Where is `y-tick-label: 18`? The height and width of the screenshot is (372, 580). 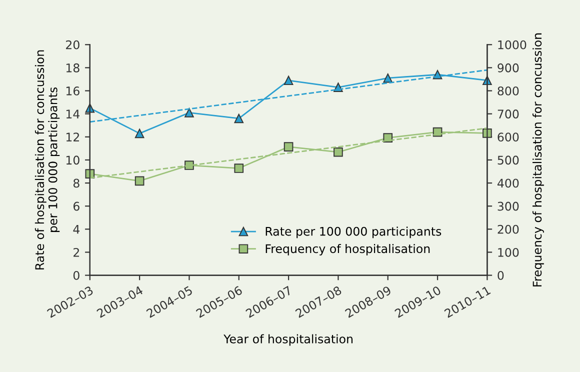 y-tick-label: 18 is located at coordinates (73, 67).